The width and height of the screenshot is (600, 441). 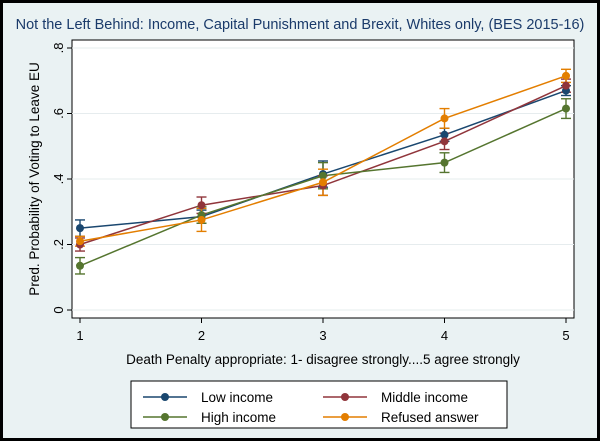 I want to click on legend-box, so click(x=319, y=404).